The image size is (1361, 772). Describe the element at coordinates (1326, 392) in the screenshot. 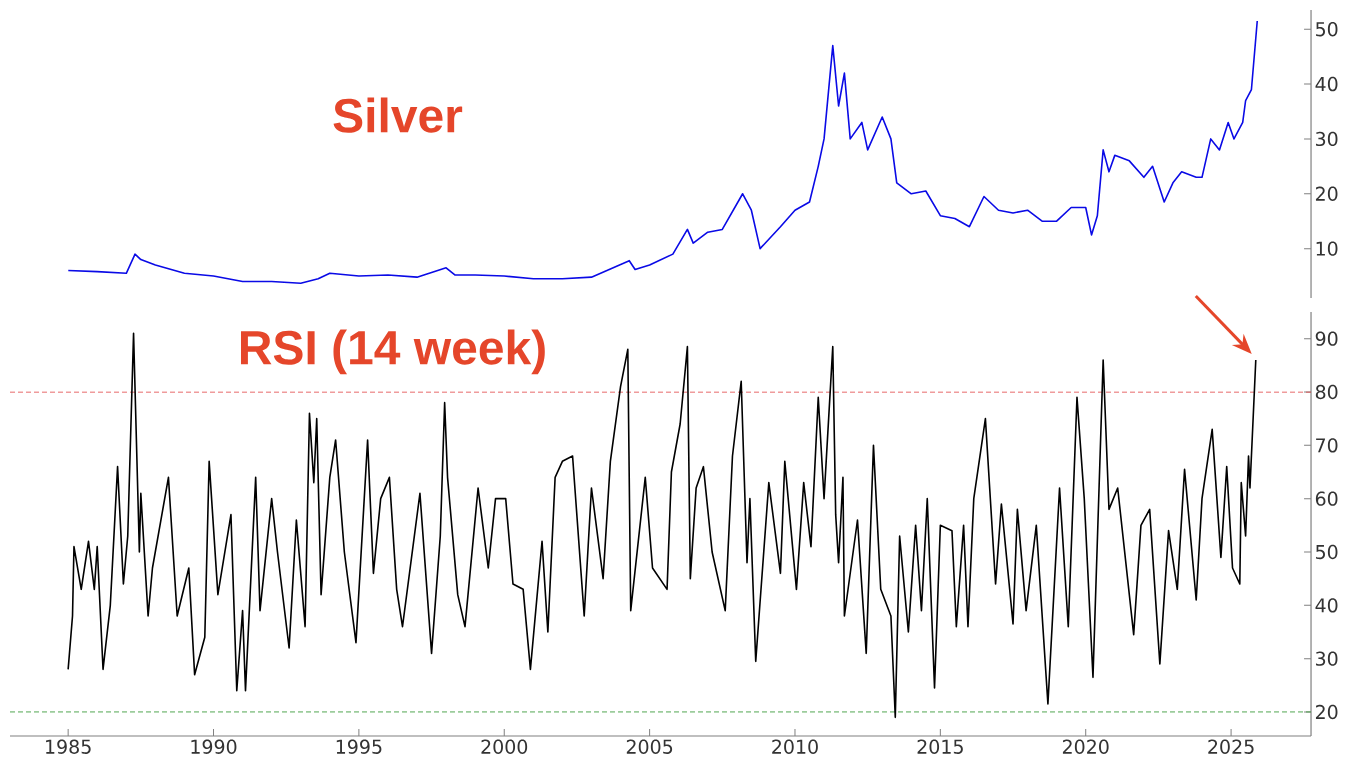

I see `y-tick-label: 80` at that location.